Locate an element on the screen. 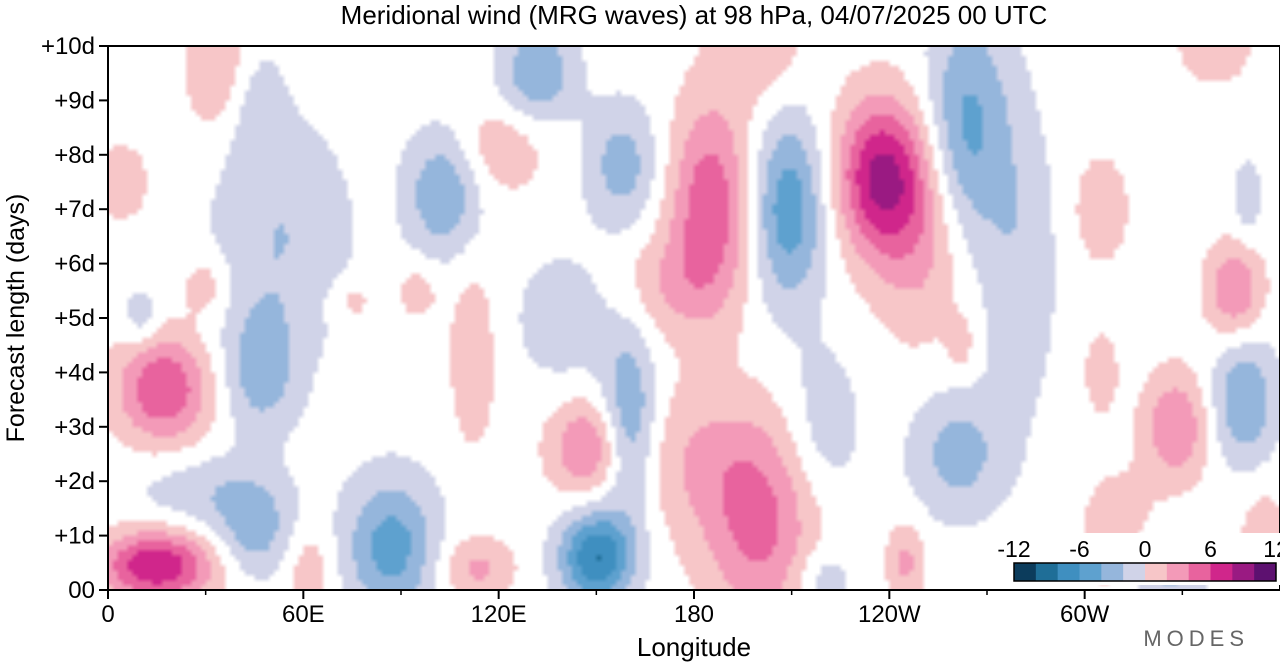 Image resolution: width=1280 pixels, height=664 pixels. y-tick-label: +2d is located at coordinates (74, 481).